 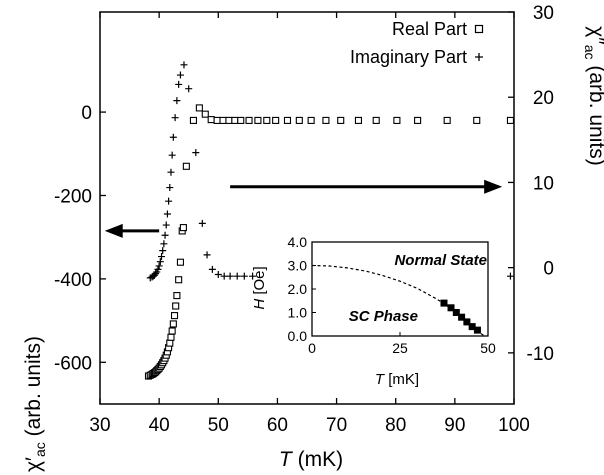 I want to click on inset-x-label: T [mK], so click(x=397, y=379).